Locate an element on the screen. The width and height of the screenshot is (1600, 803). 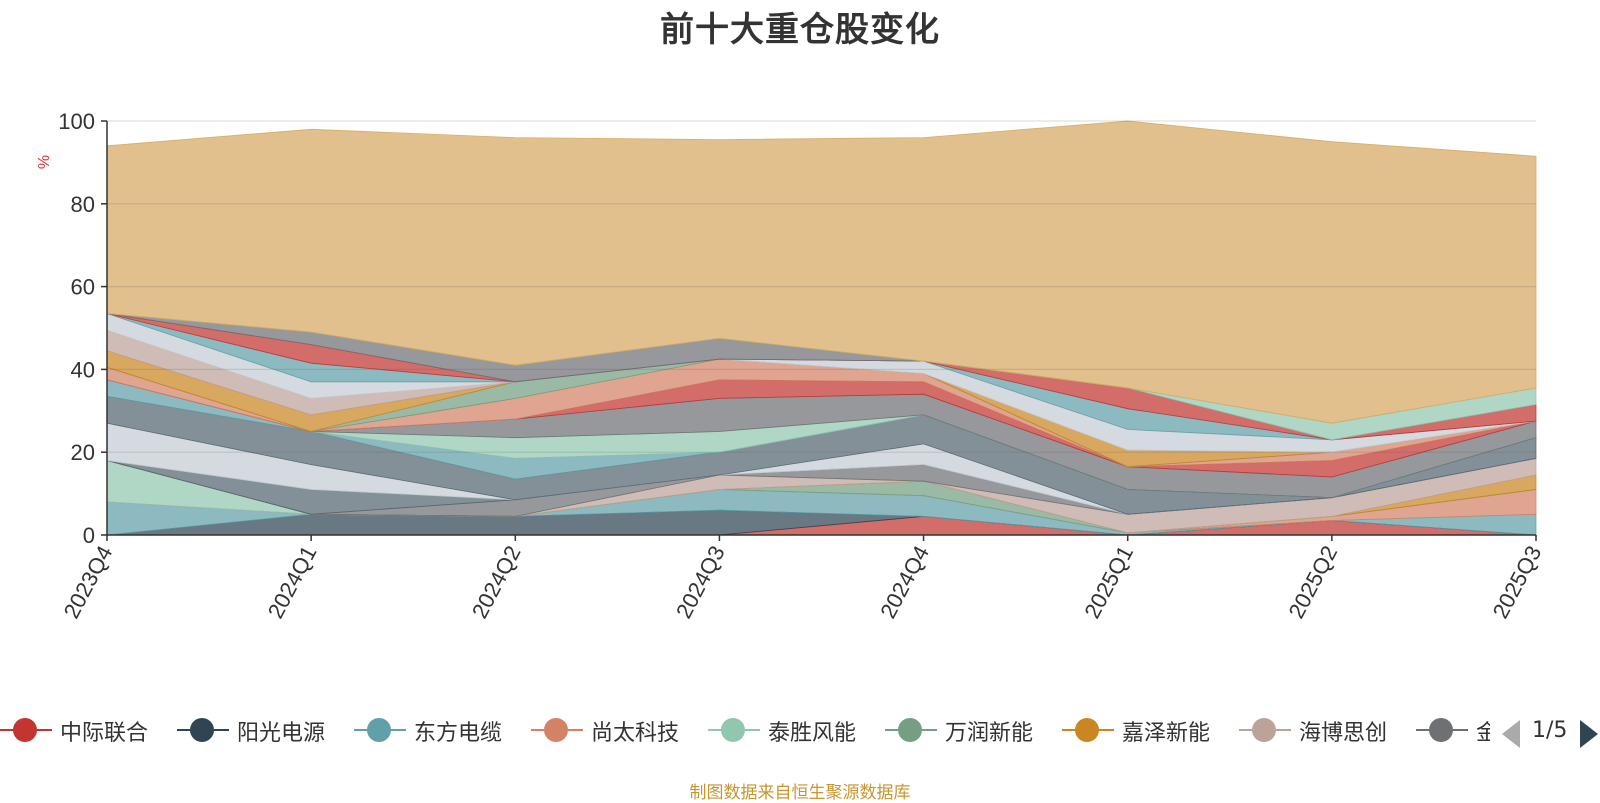
legend-pager: 1/5 is located at coordinates (1550, 734).